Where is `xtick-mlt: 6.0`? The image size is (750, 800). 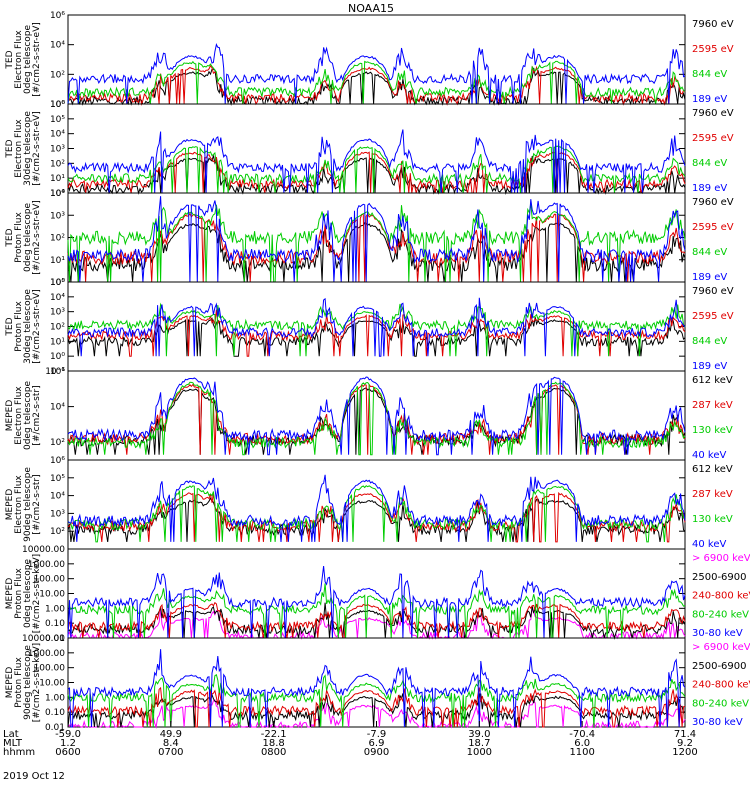 xtick-mlt: 6.0 is located at coordinates (582, 743).